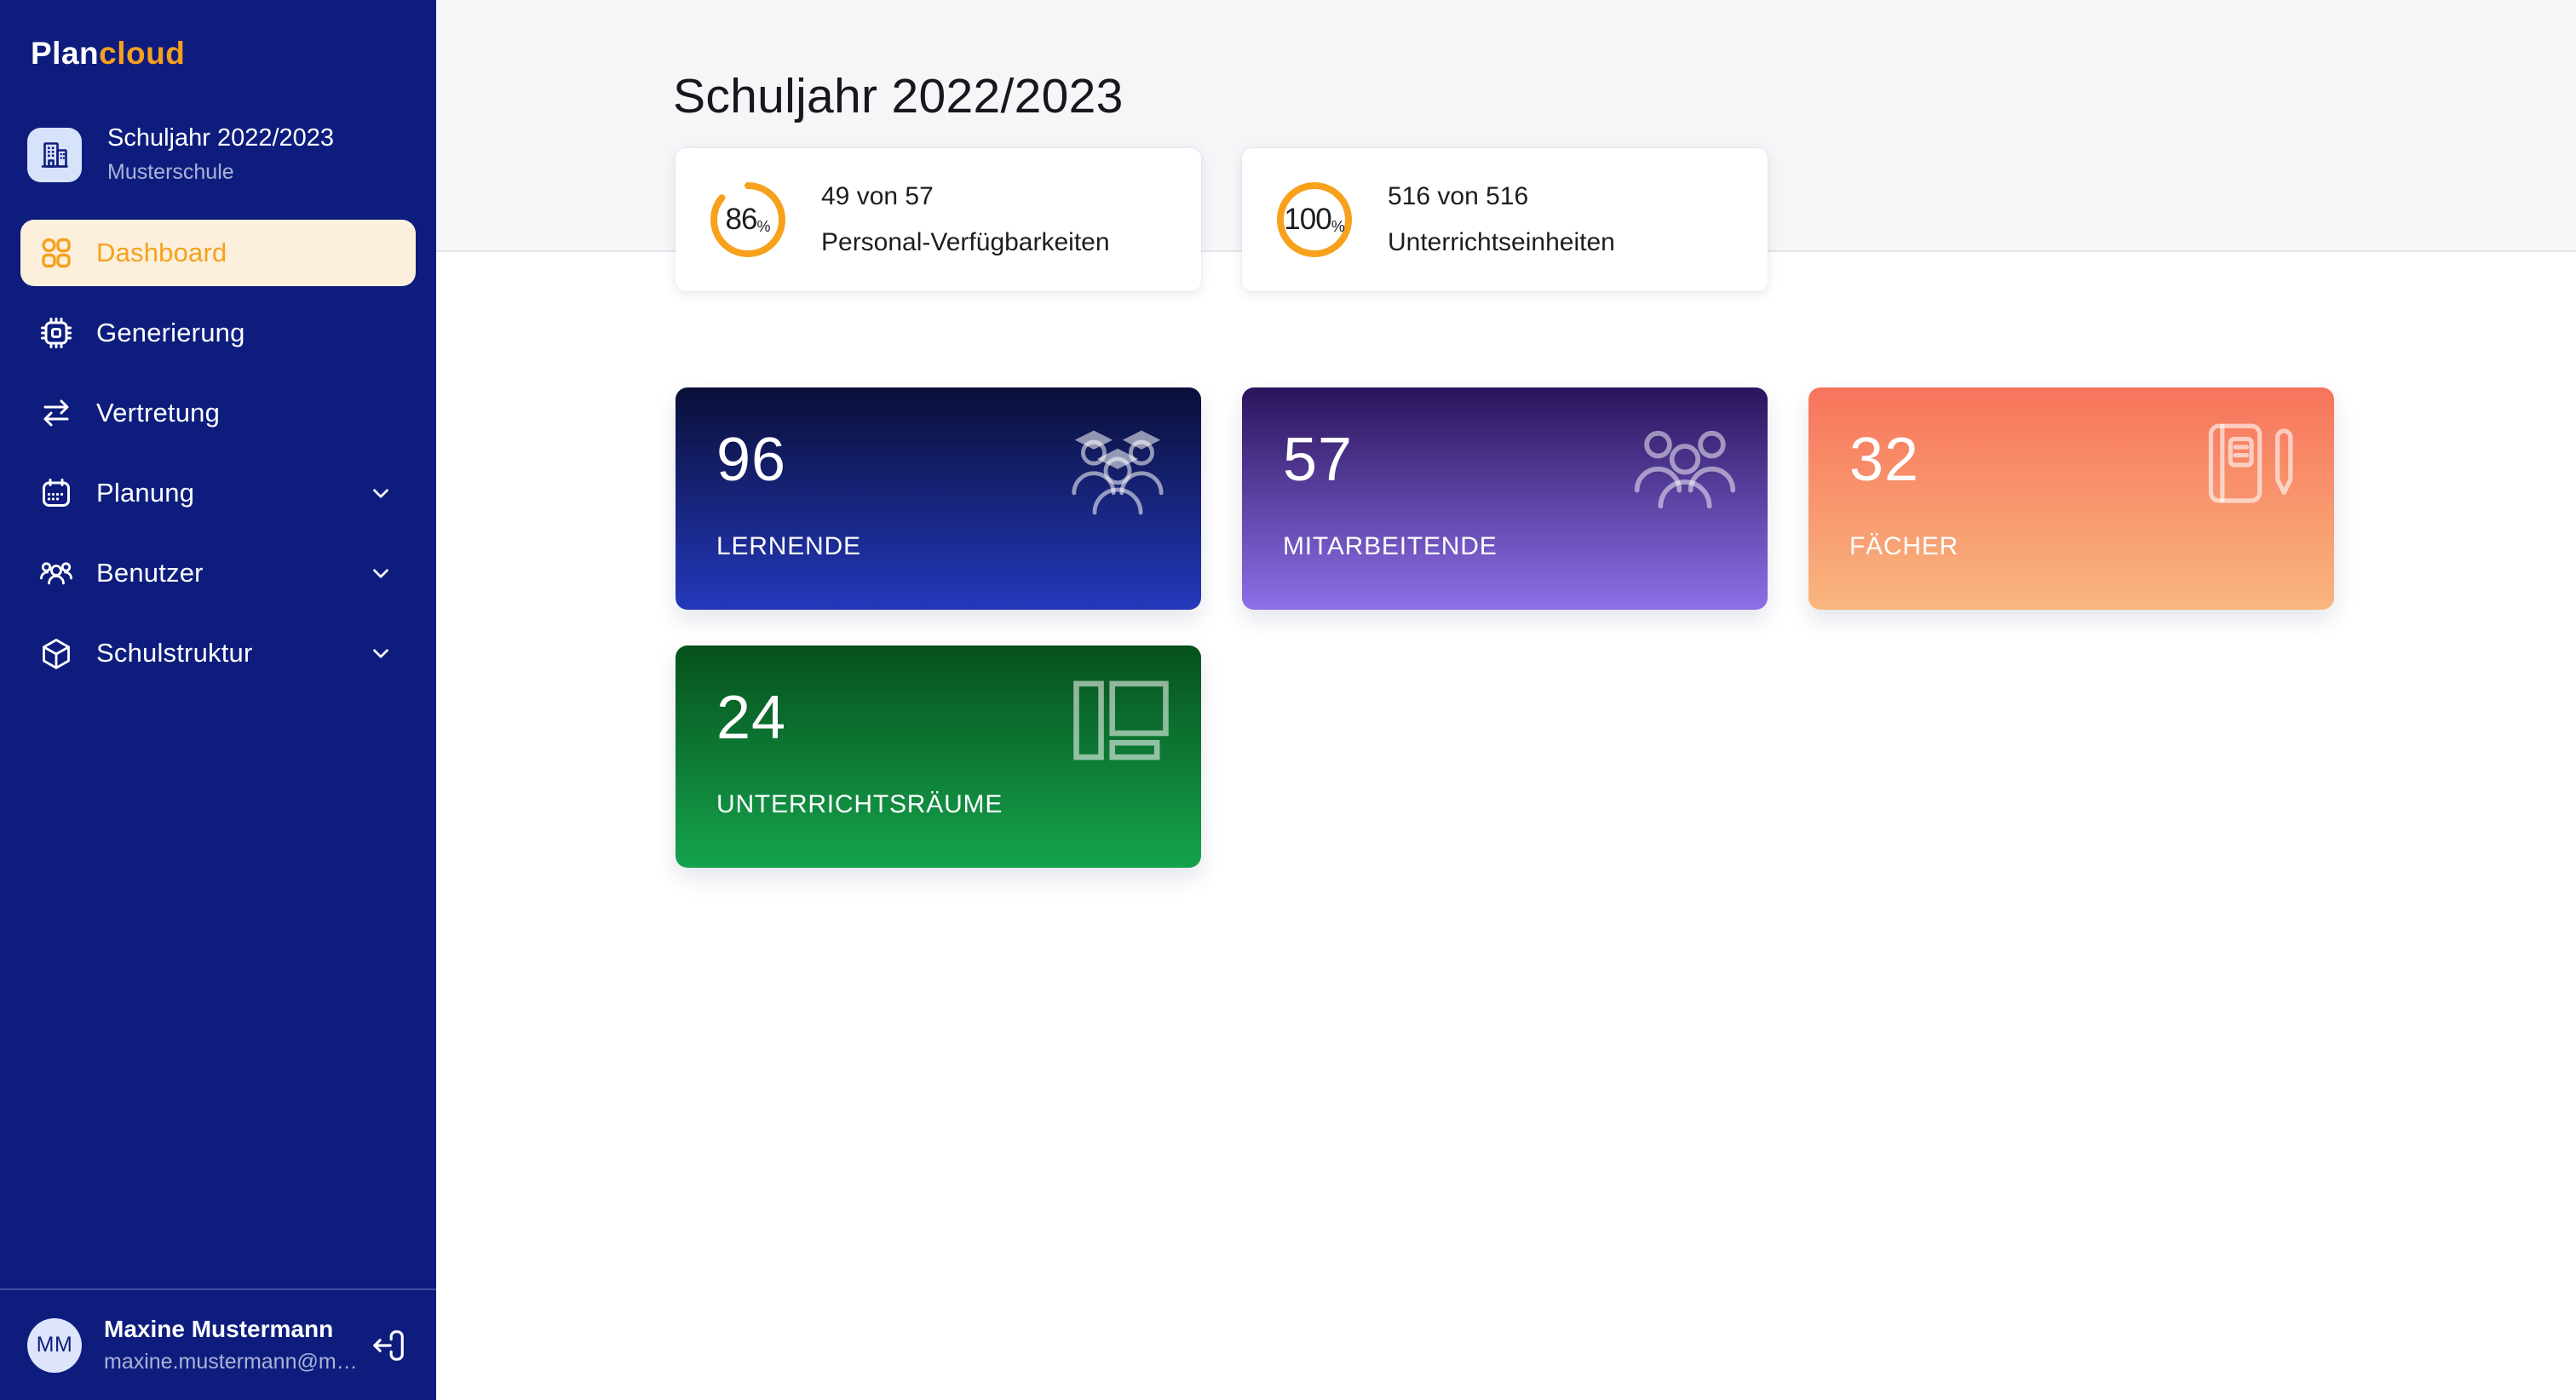 The width and height of the screenshot is (2576, 1400). Describe the element at coordinates (1501, 220) in the screenshot. I see `stat-texts: 516 von 516 Unterrichtseinheiten` at that location.